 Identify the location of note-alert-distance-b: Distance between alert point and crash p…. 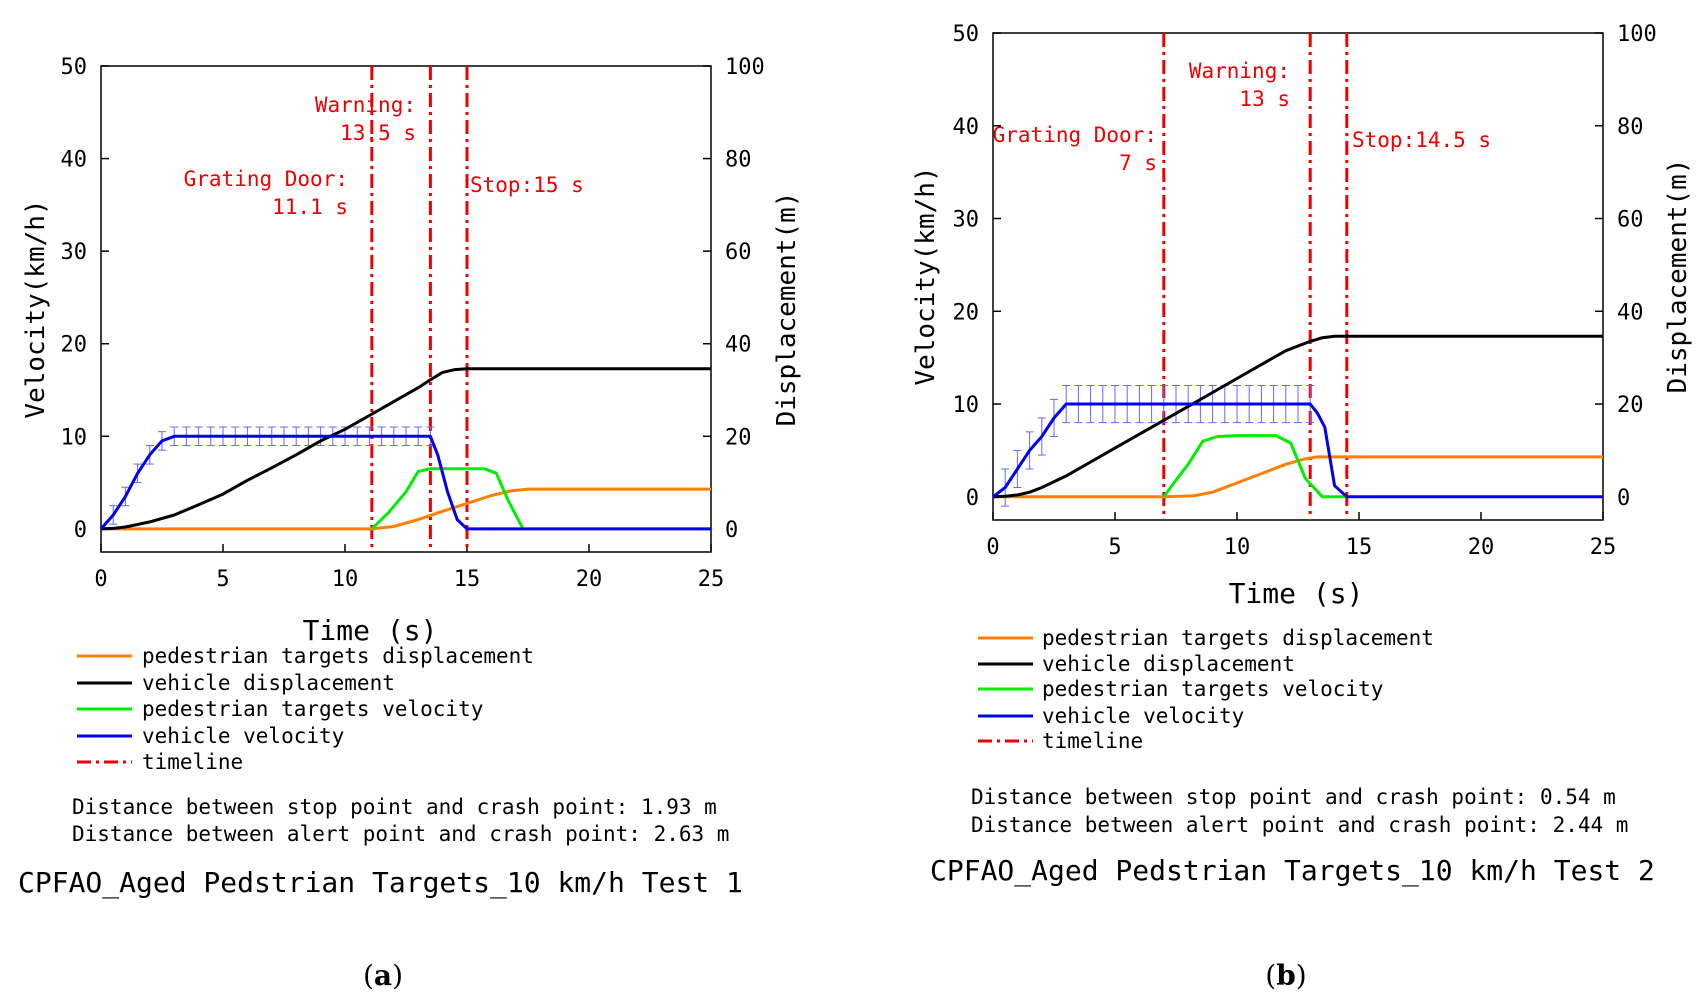
(1299, 825).